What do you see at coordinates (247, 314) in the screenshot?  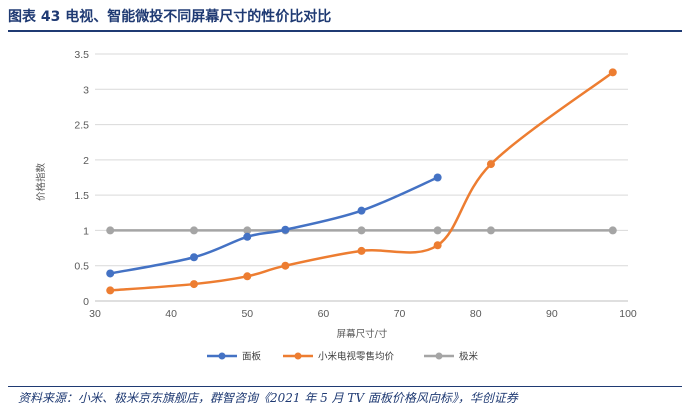 I see `x-tick-label: 50` at bounding box center [247, 314].